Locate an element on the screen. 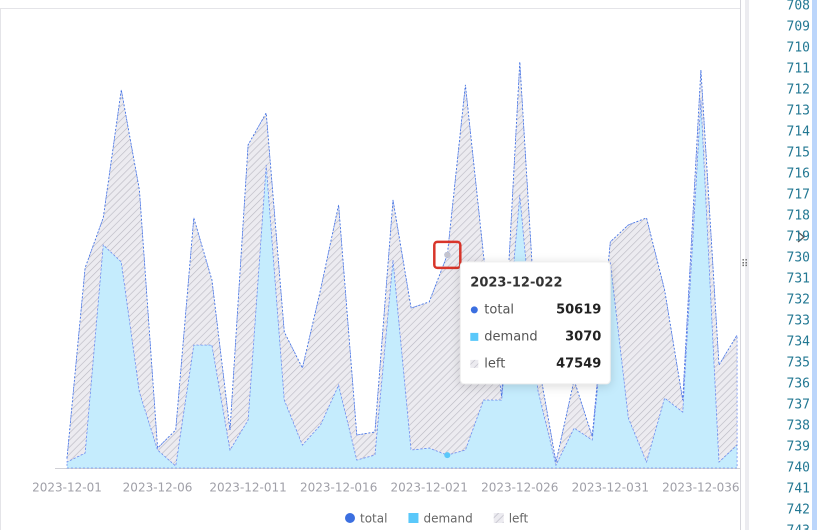  line-number: 742 is located at coordinates (798, 510).